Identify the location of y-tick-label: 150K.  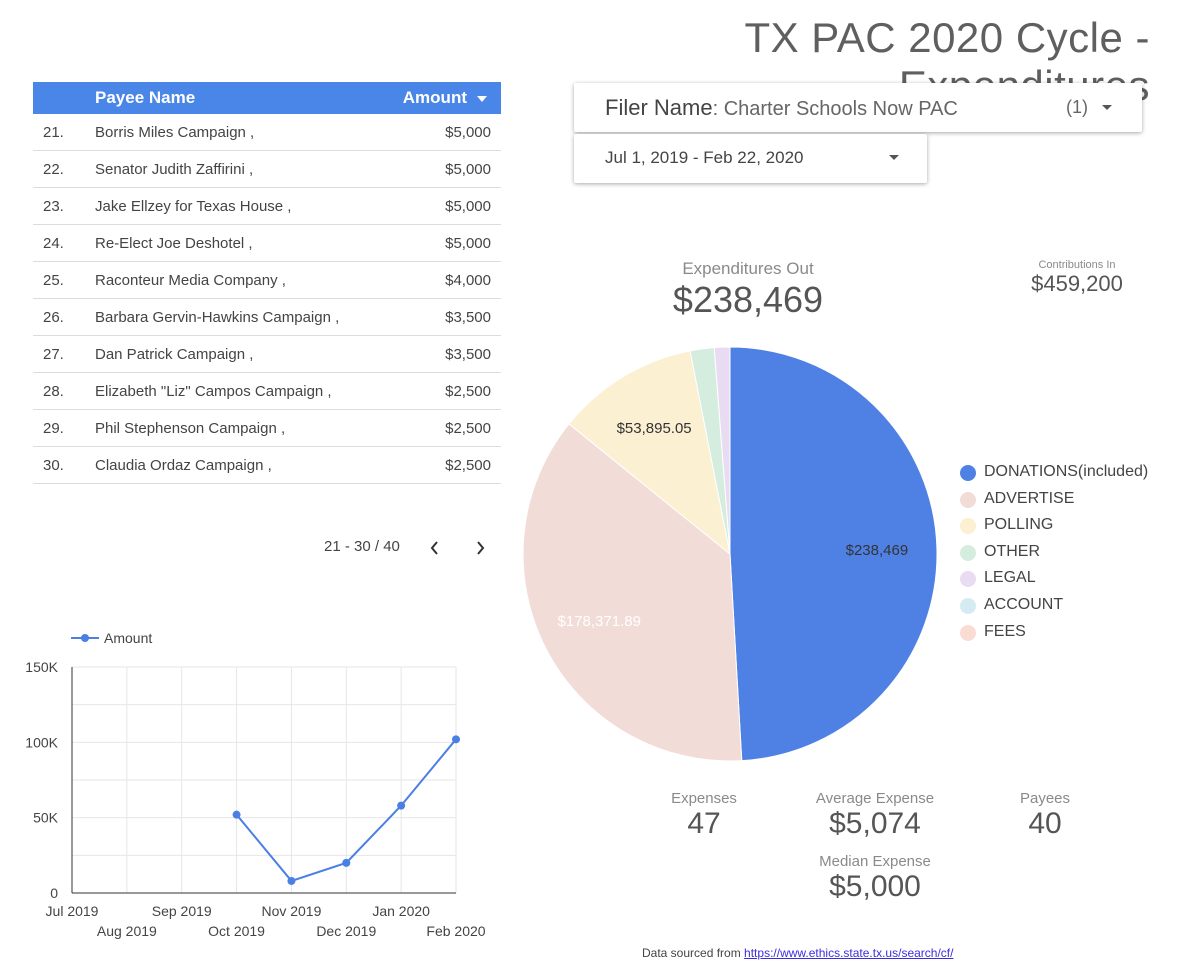
(41, 667).